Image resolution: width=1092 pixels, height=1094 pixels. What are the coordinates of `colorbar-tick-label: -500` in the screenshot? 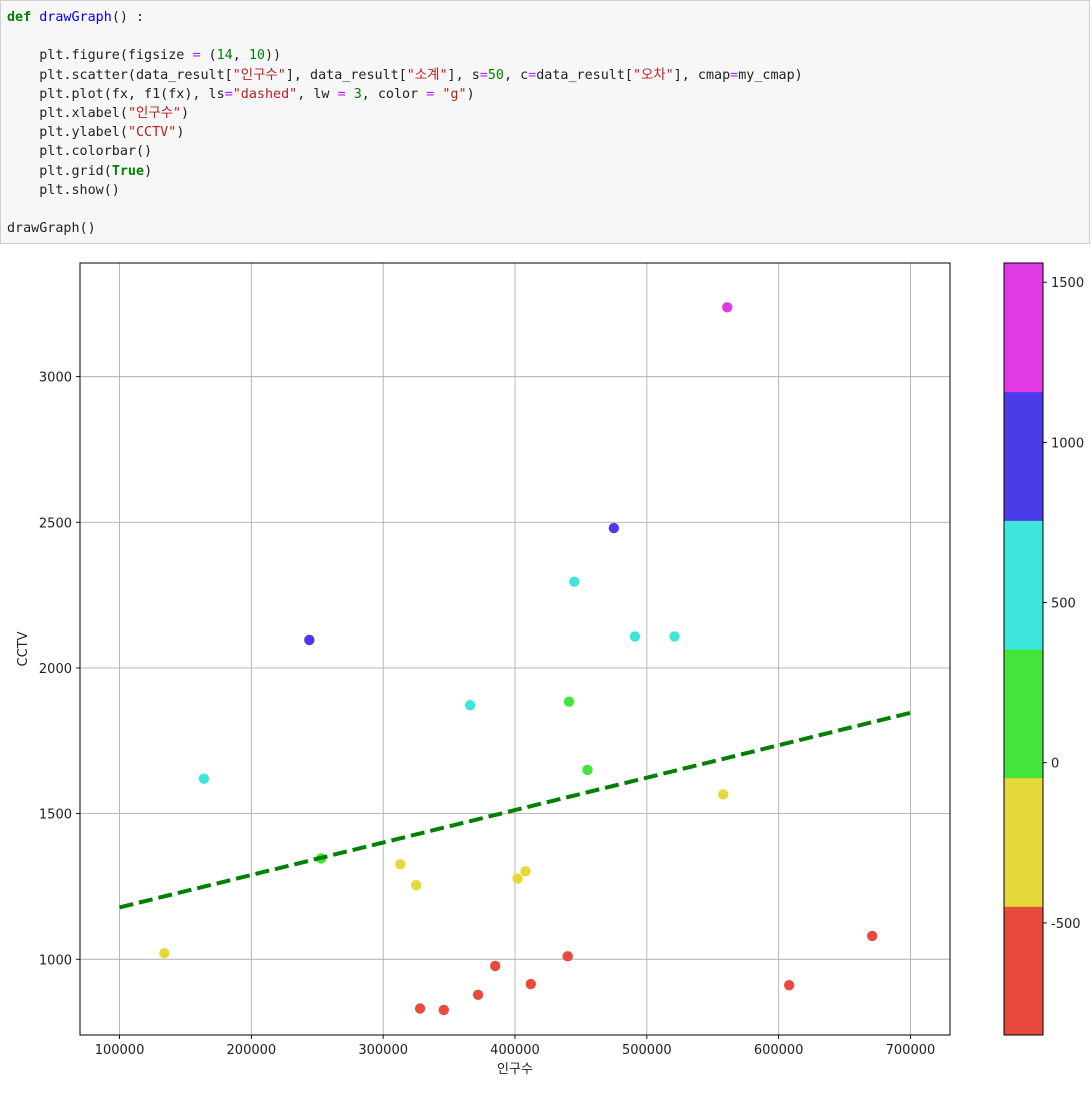 It's located at (1066, 924).